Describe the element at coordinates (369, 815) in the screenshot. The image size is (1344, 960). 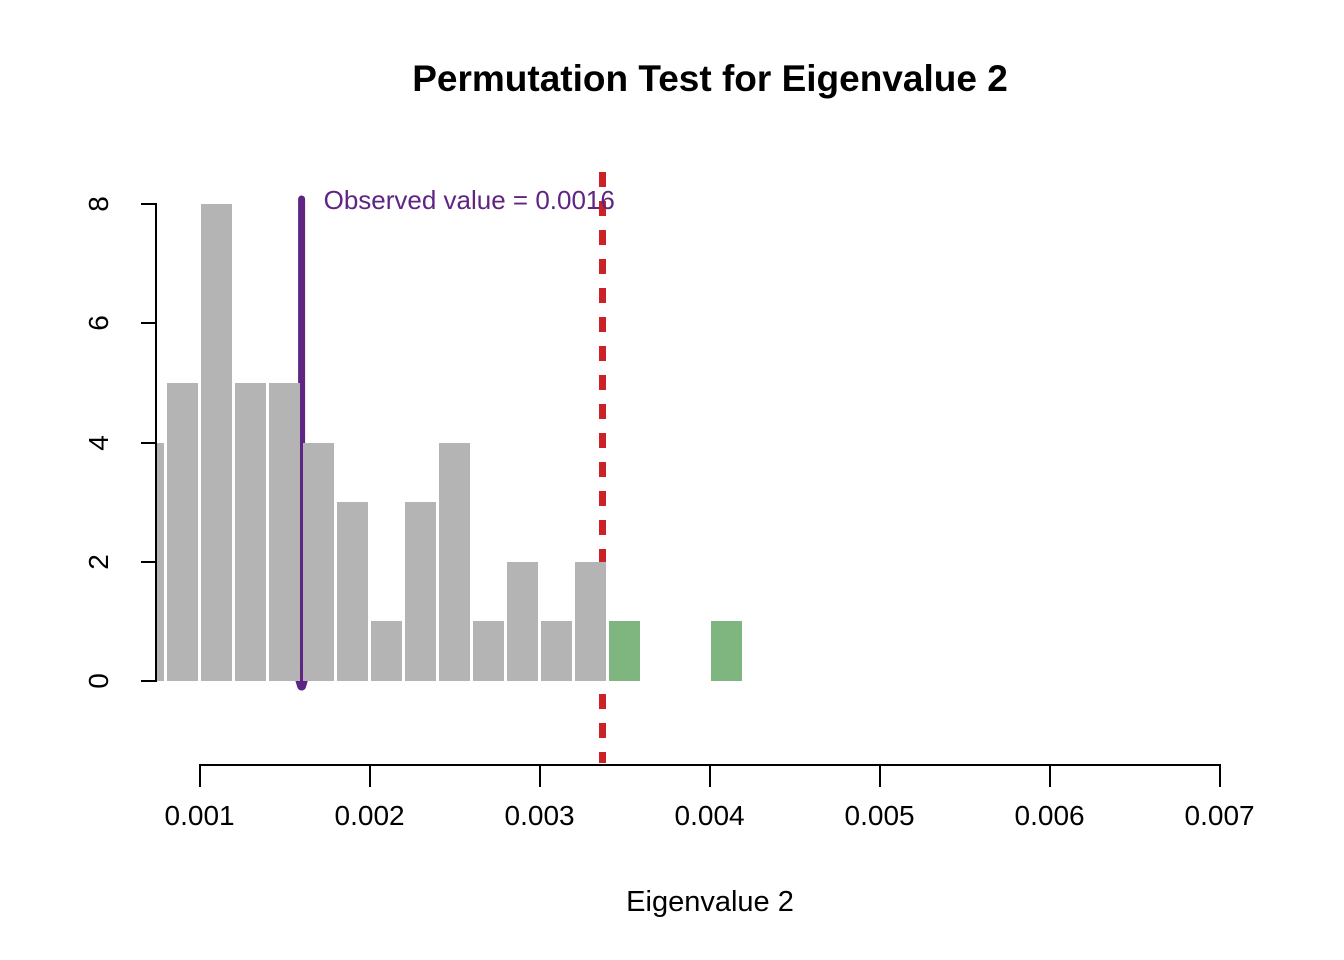
I see `x-tick-label: 0.002` at that location.